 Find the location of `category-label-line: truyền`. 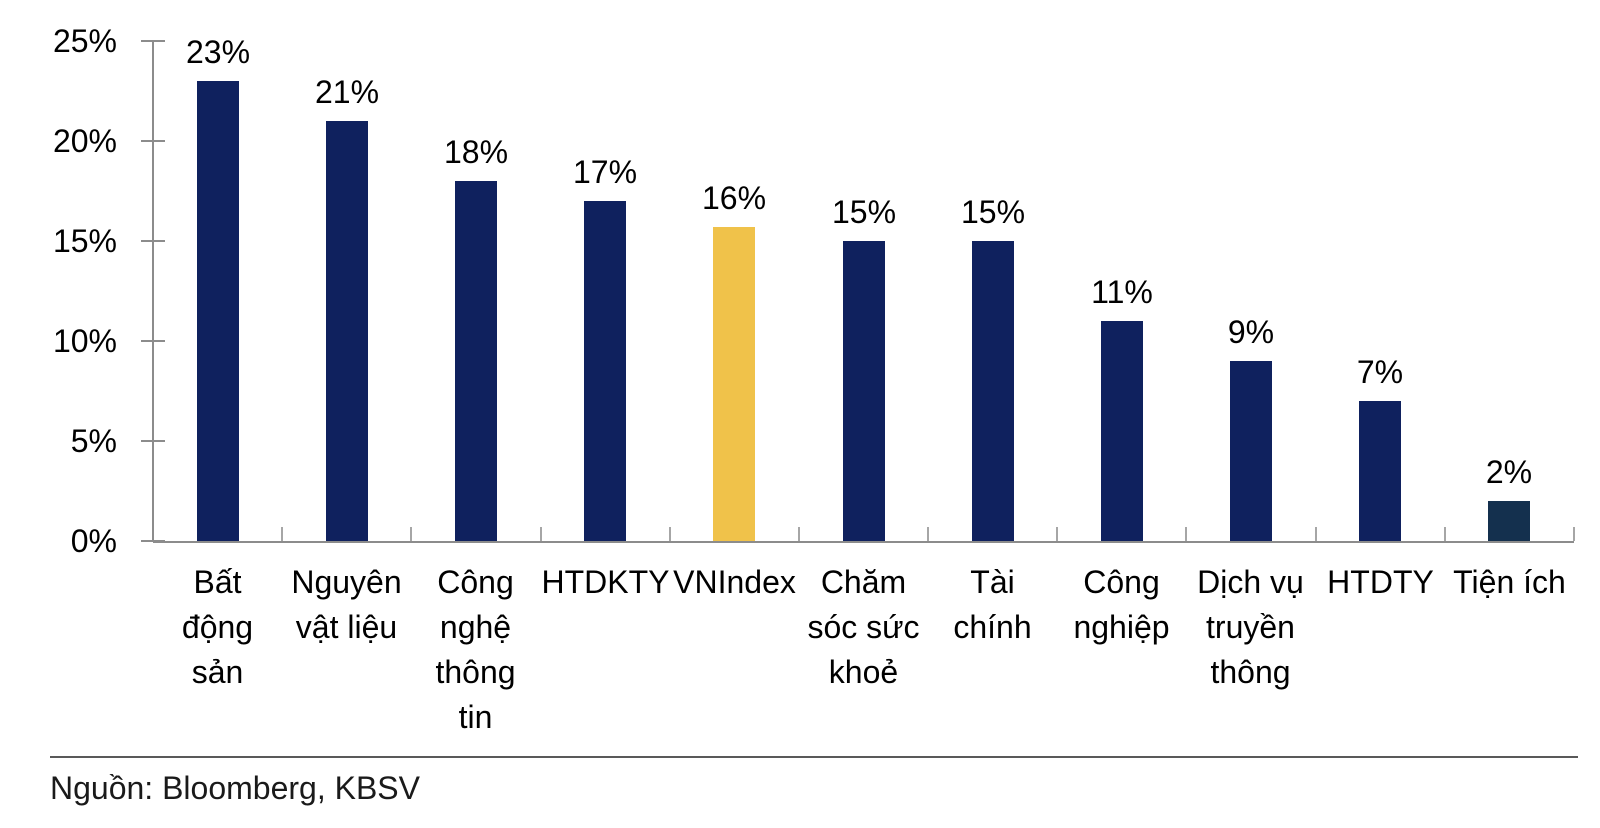

category-label-line: truyền is located at coordinates (1250, 627).